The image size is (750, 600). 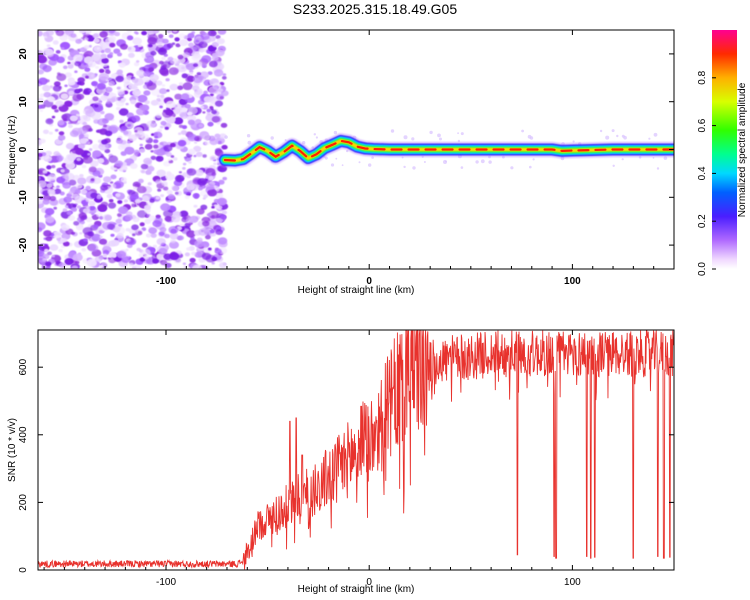 I want to click on y-tick-label: -10, so click(x=23, y=197).